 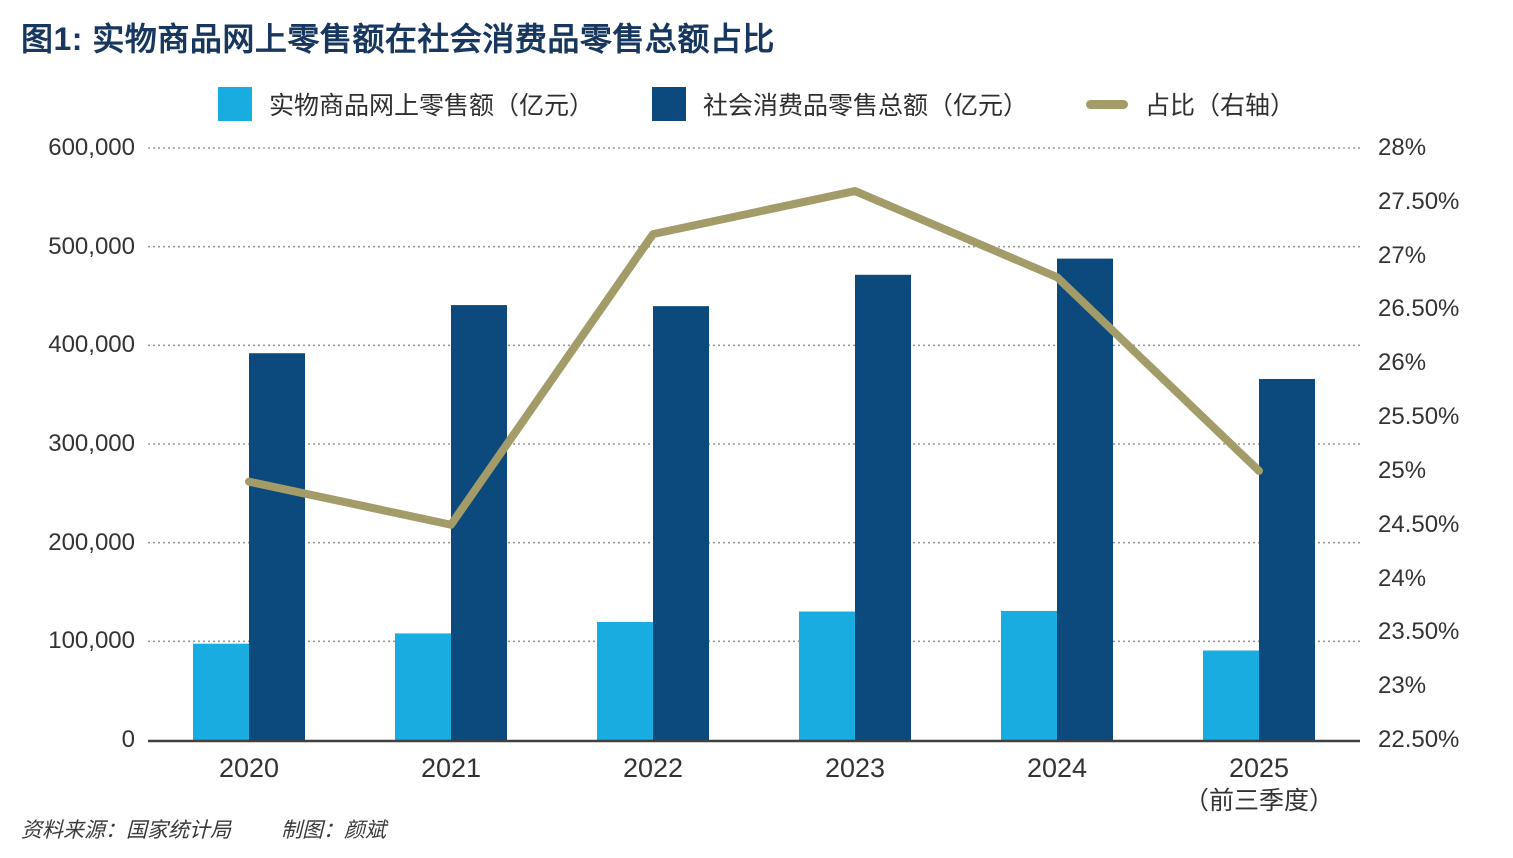 What do you see at coordinates (1419, 417) in the screenshot?
I see `right-axis-tick-label: 25.50%` at bounding box center [1419, 417].